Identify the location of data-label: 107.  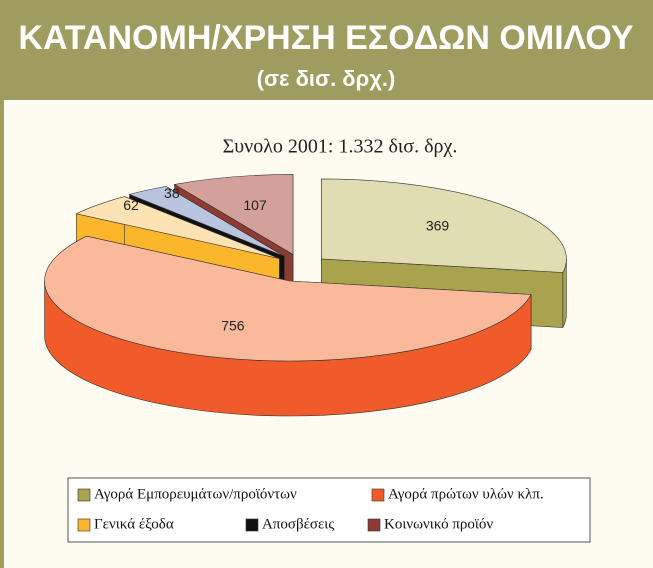
(255, 205).